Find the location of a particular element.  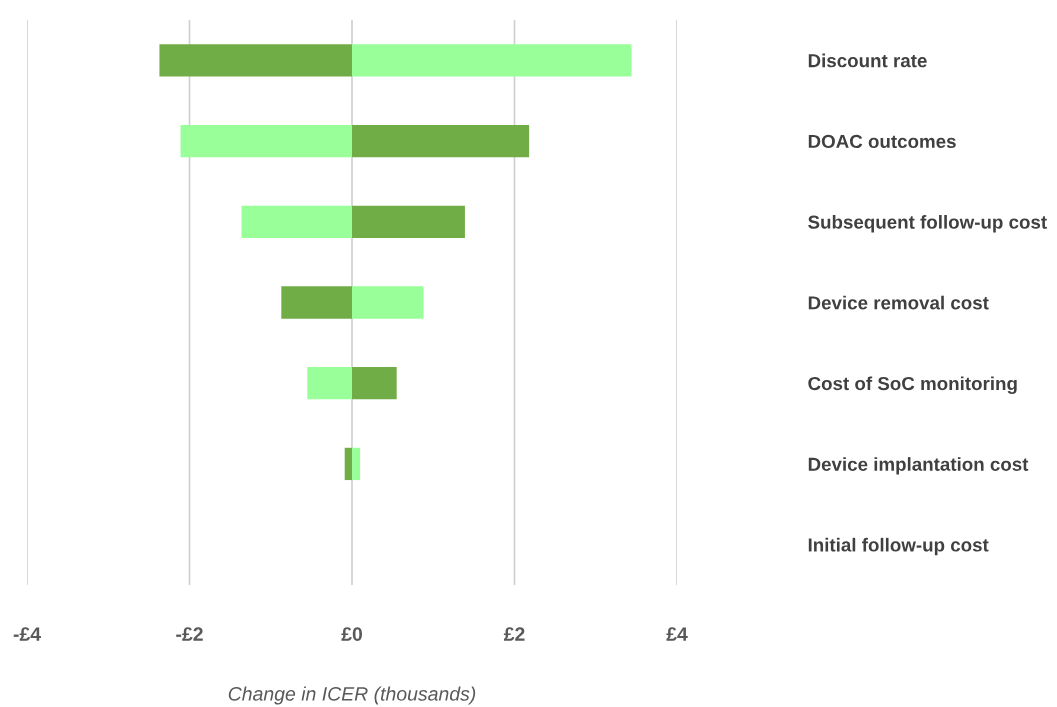

y-tick-label: Initial follow-up cost is located at coordinates (898, 546).